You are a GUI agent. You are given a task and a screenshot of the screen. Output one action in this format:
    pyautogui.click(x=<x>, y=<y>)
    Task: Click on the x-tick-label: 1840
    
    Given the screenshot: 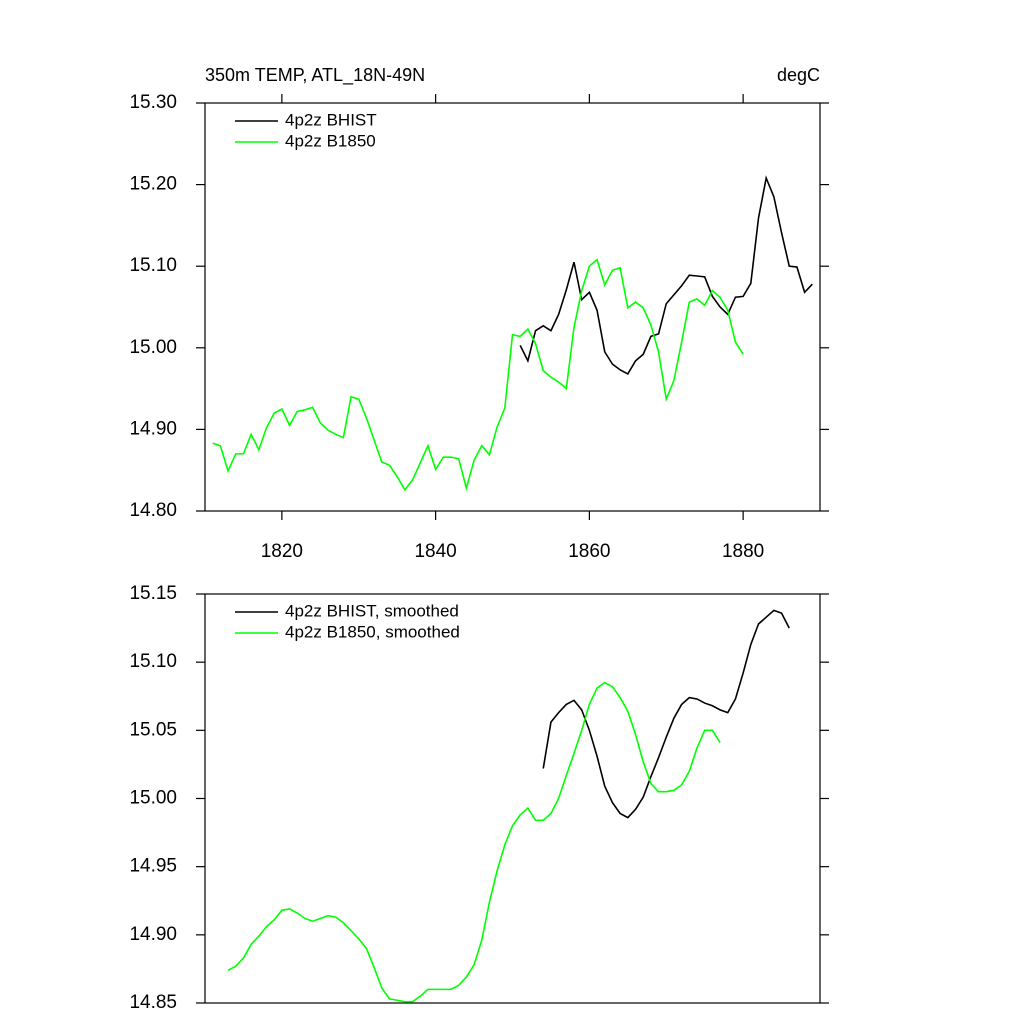 What is the action you would take?
    pyautogui.click(x=435, y=551)
    